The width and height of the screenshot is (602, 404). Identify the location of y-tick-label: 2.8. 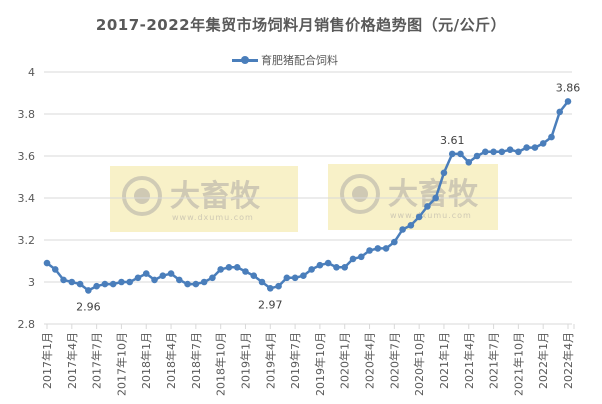
(27, 324).